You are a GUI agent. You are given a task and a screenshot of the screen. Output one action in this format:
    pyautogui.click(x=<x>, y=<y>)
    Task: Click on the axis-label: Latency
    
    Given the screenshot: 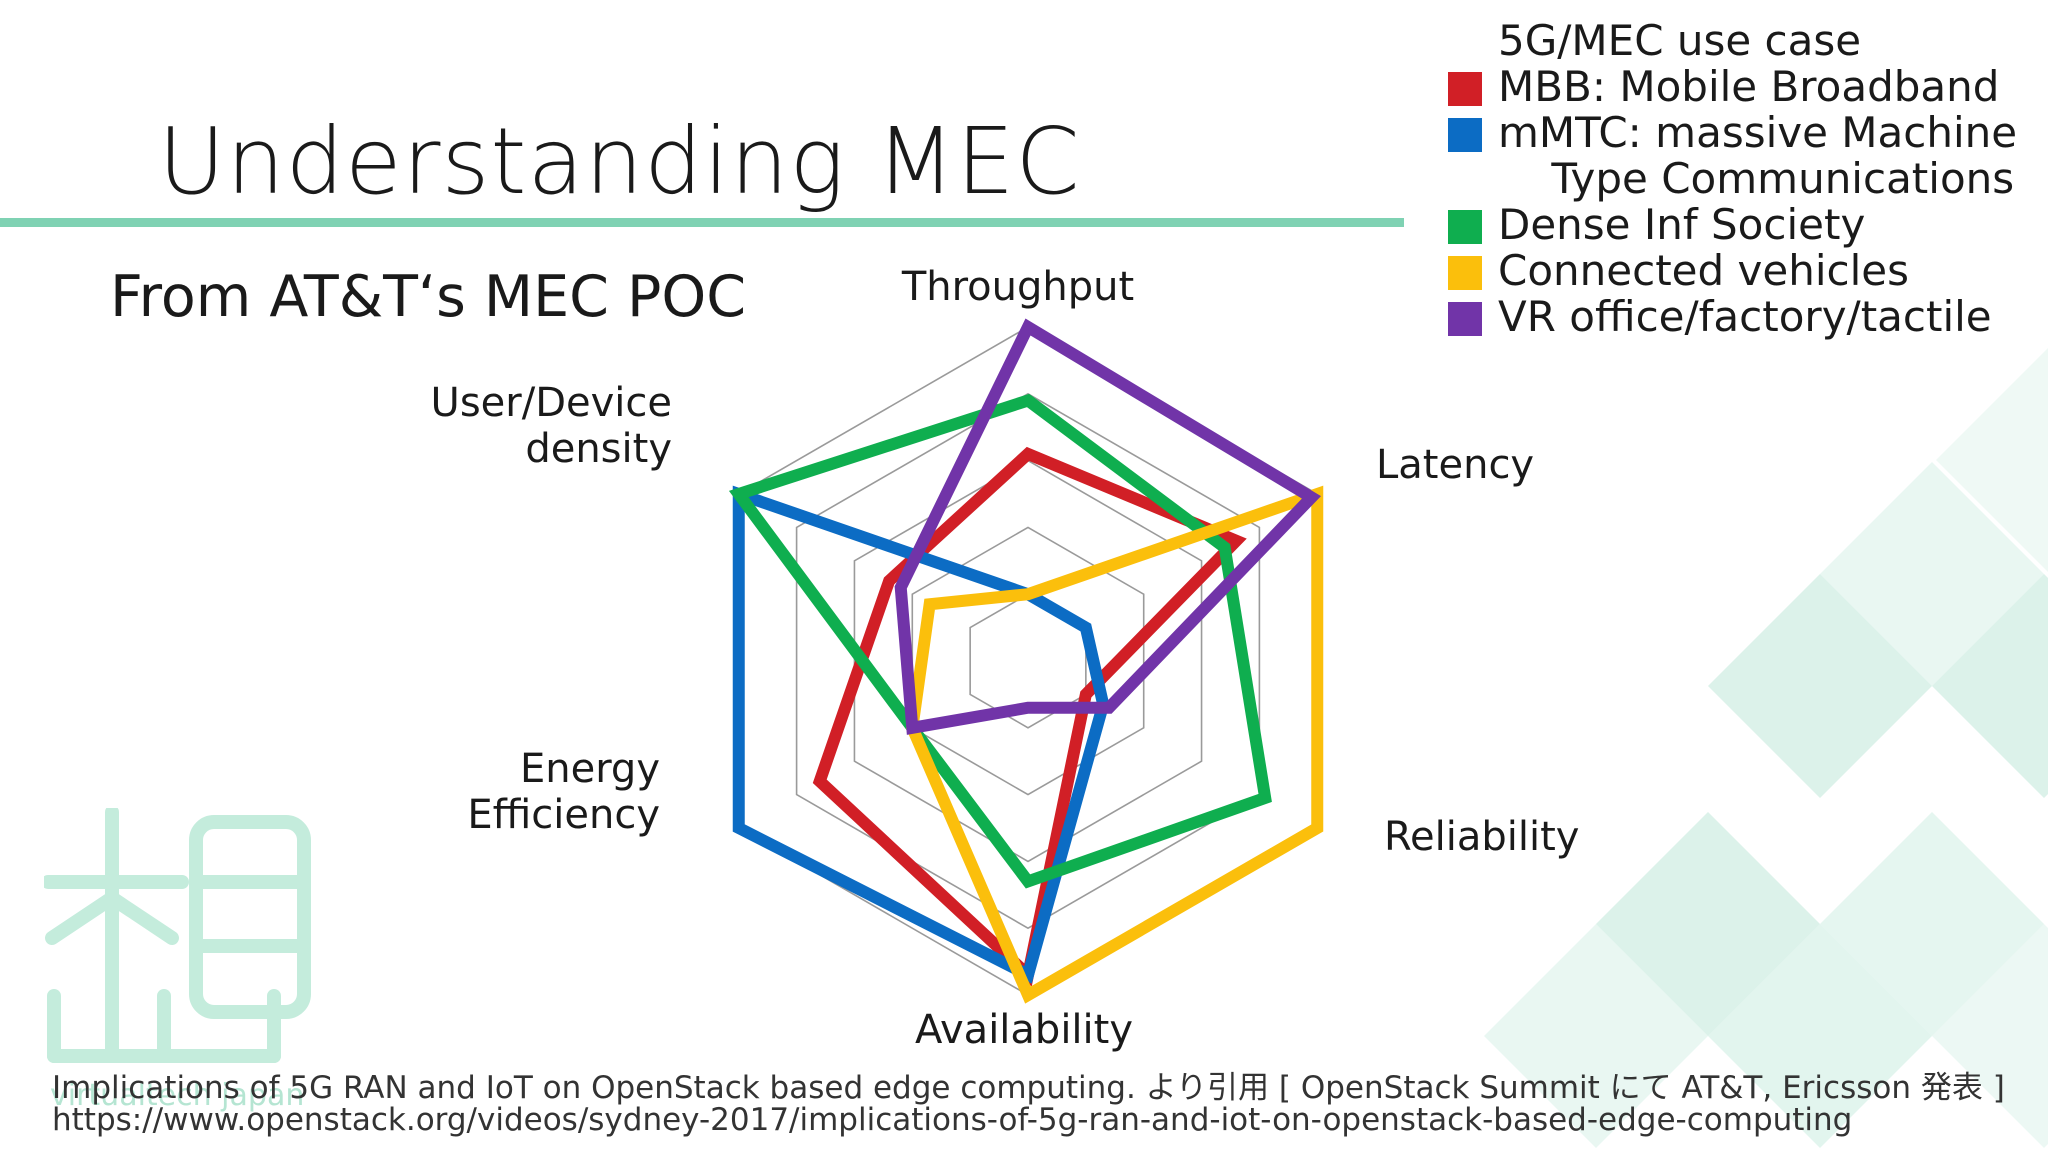 What is the action you would take?
    pyautogui.click(x=1455, y=465)
    